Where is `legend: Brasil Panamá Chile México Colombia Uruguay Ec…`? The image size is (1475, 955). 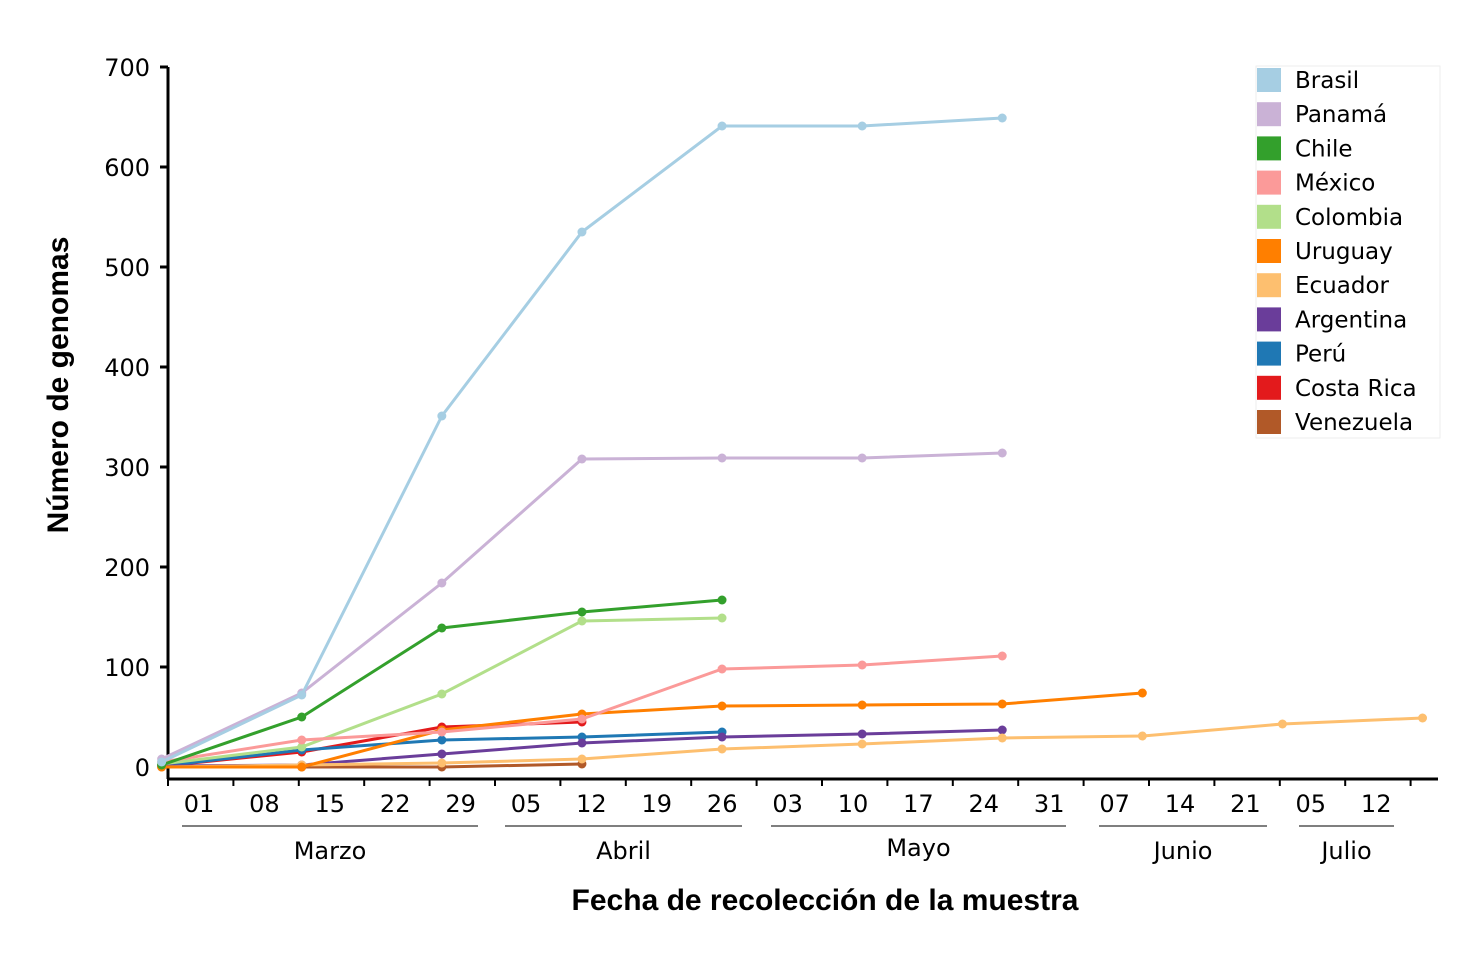 legend: Brasil Panamá Chile México Colombia Uruguay Ec… is located at coordinates (1348, 252).